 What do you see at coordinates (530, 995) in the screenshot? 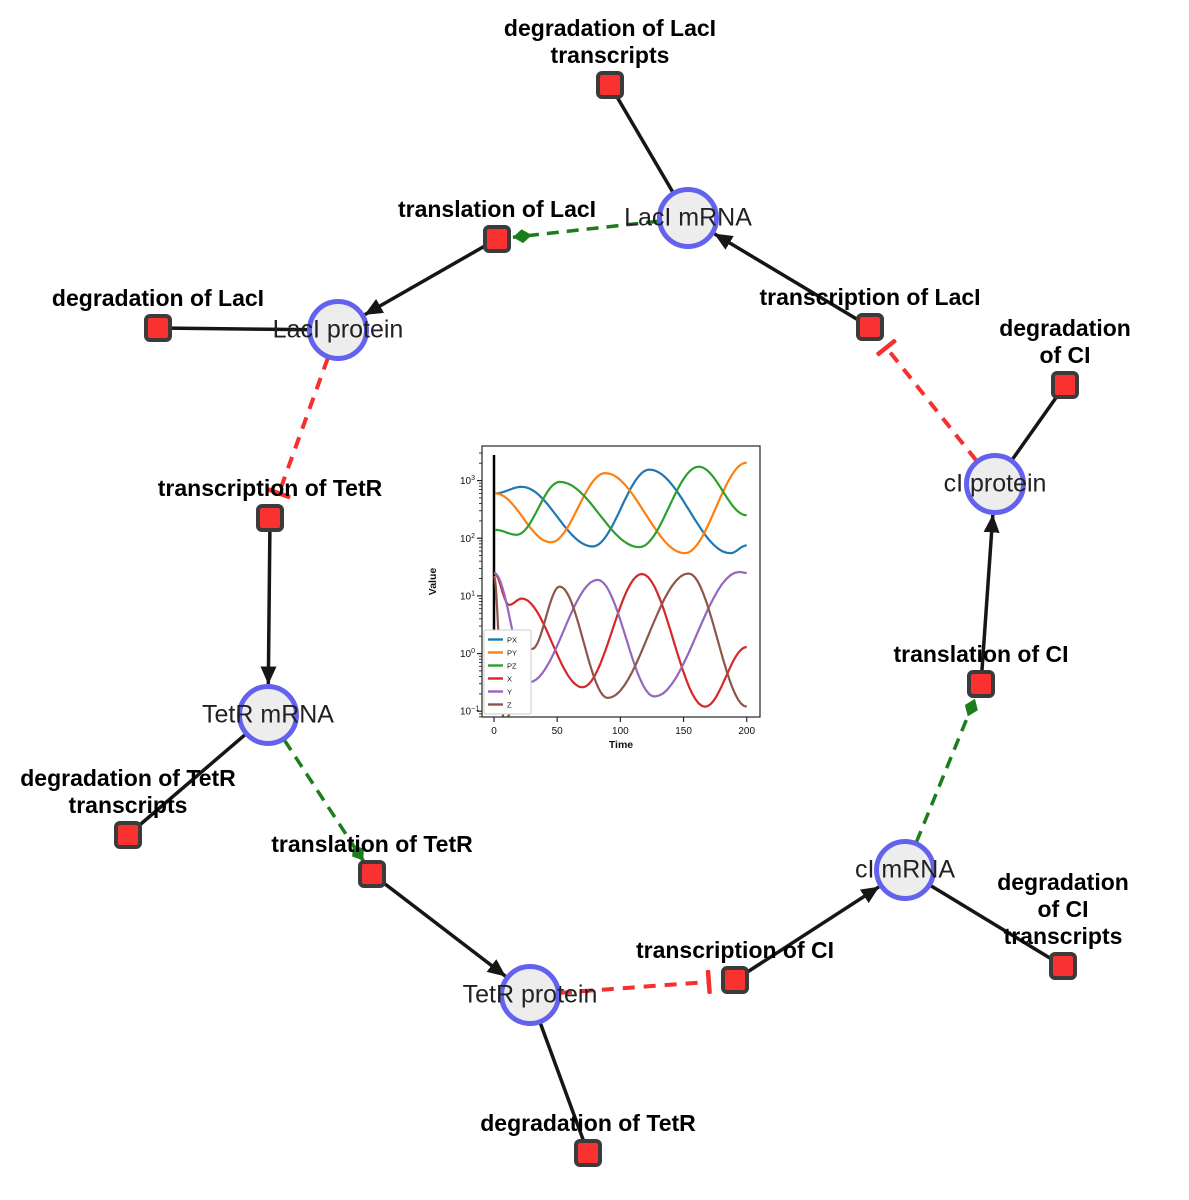
I see `species-node-tetr-protein` at bounding box center [530, 995].